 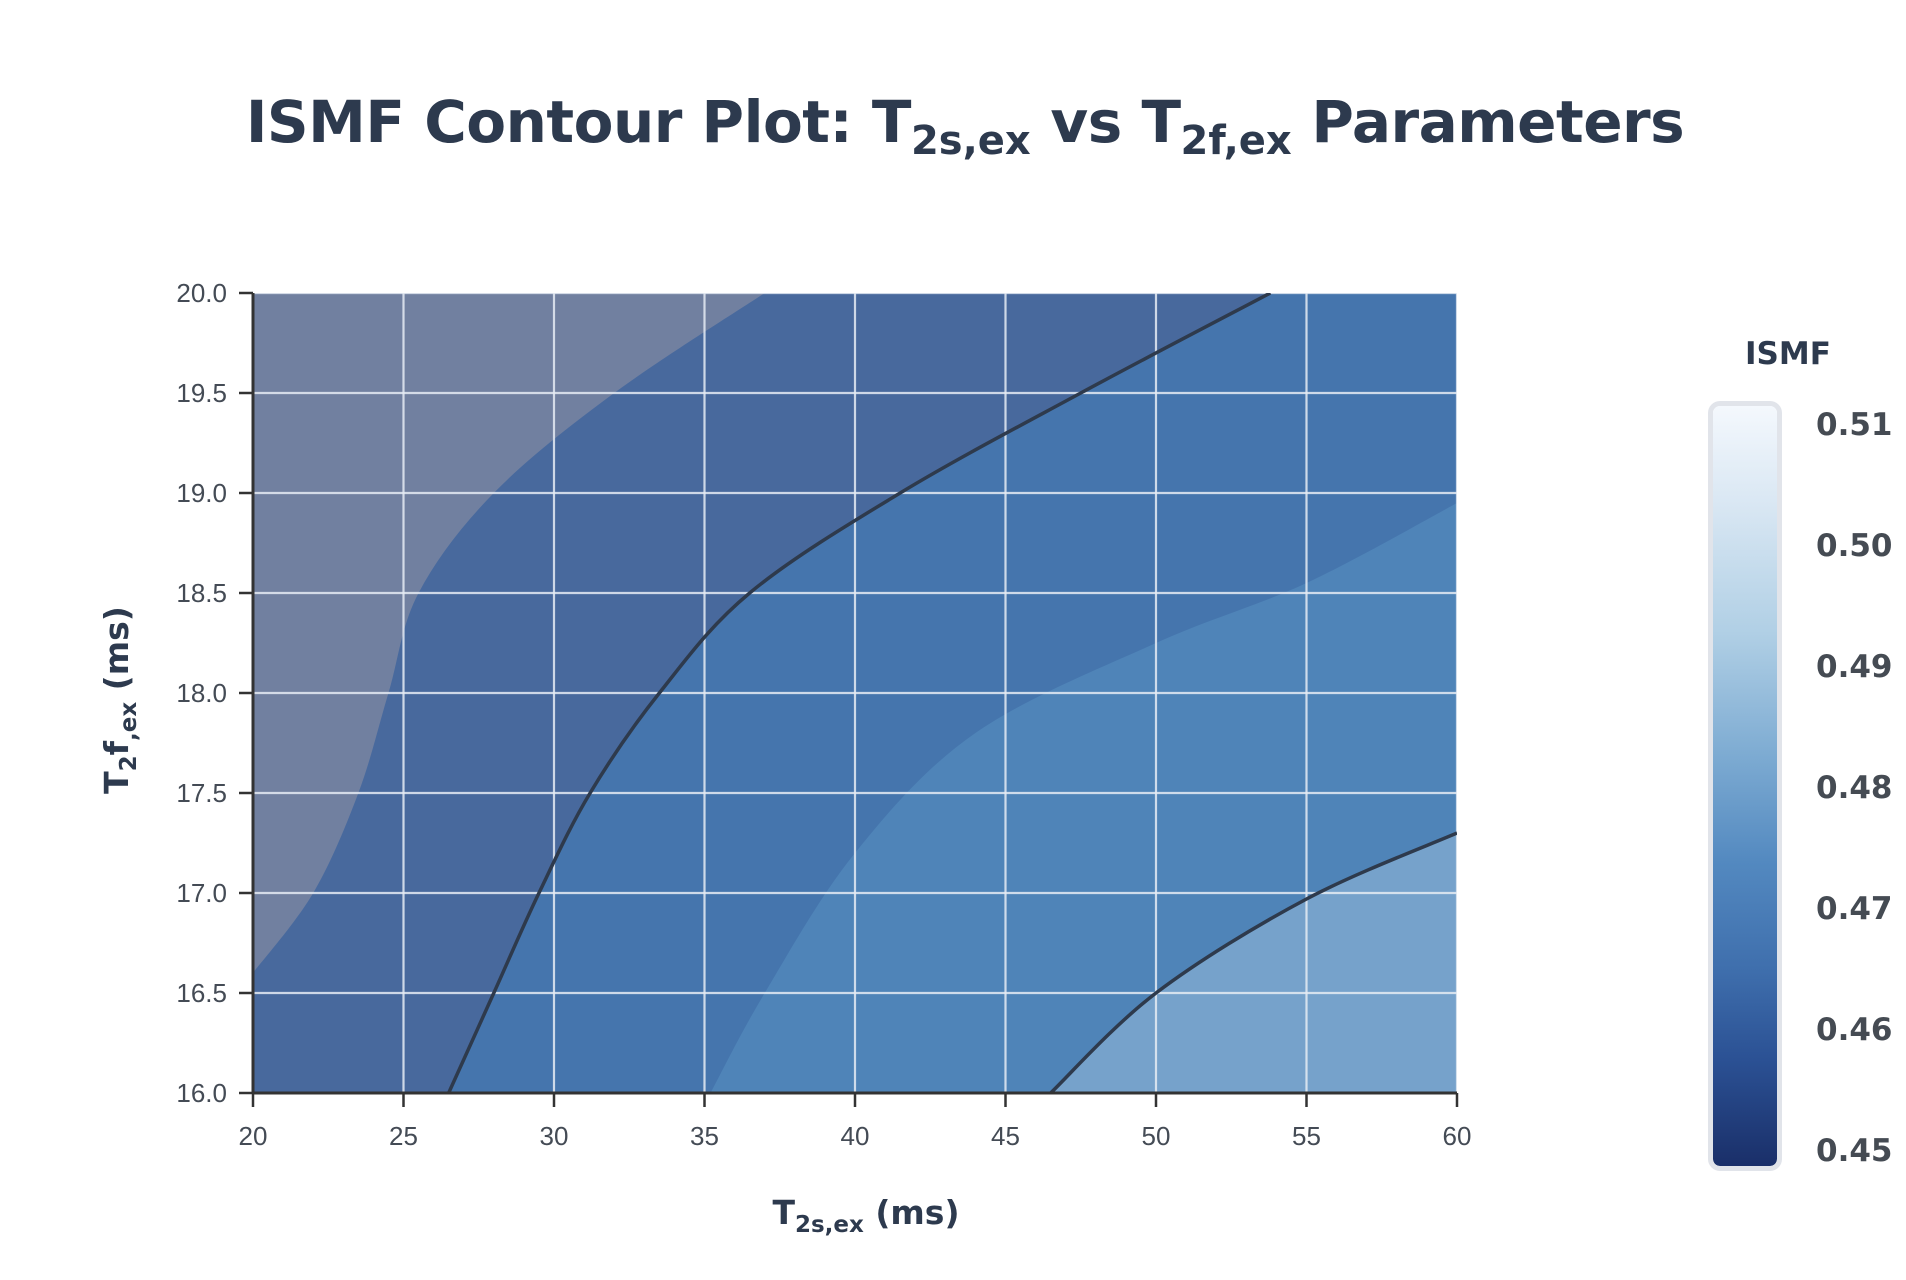 I want to click on x-axis-title: T2s,ex (ms), so click(x=865, y=1215).